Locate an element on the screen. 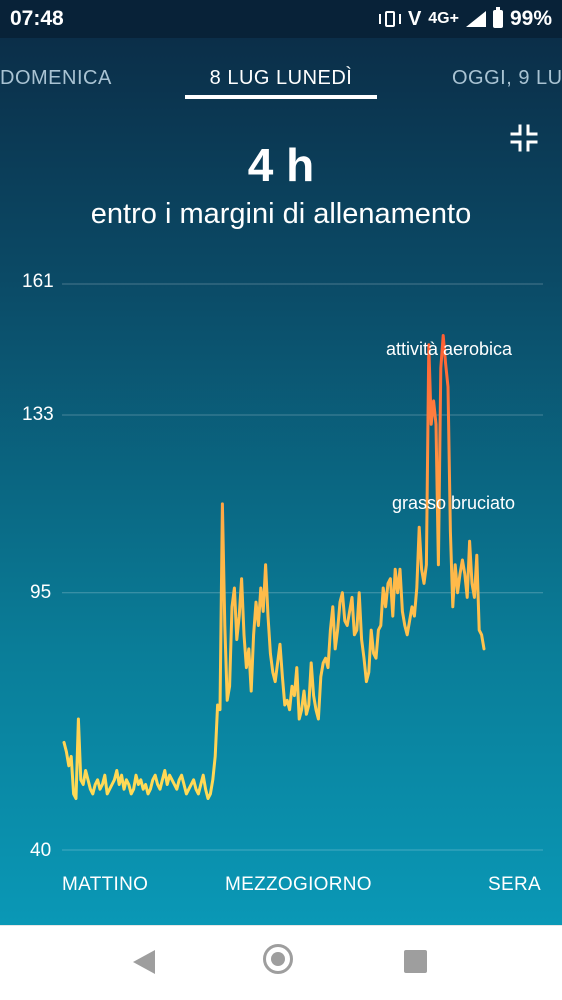 Image resolution: width=562 pixels, height=1000 pixels. date-tabs: DOMENICA 8 LUG LUNEDÌ OGGI, 9 LU is located at coordinates (281, 77).